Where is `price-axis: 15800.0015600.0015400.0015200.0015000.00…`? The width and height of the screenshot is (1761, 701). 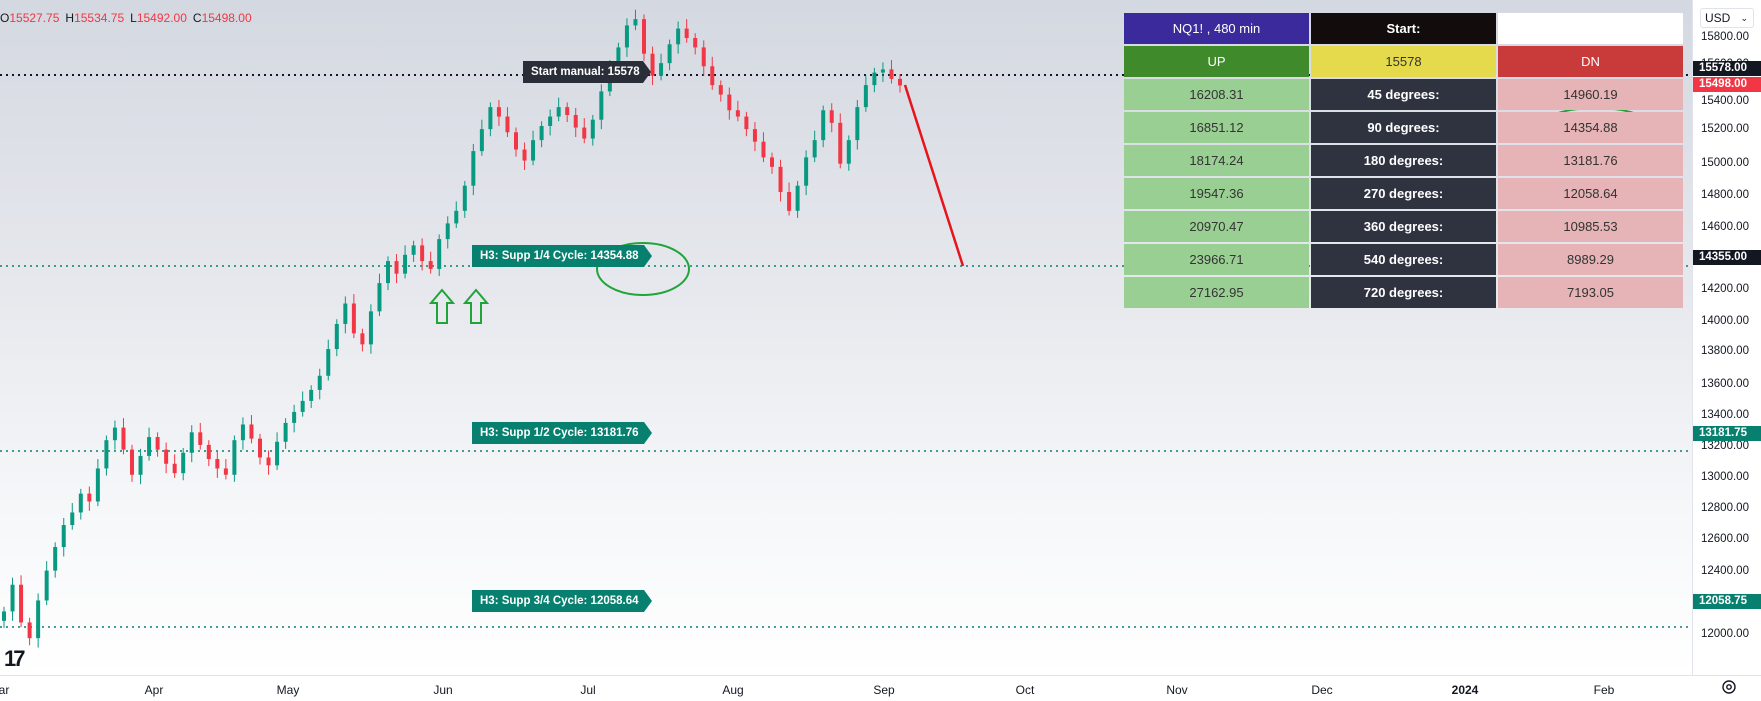
price-axis: 15800.0015600.0015400.0015200.0015000.00… is located at coordinates (1726, 337).